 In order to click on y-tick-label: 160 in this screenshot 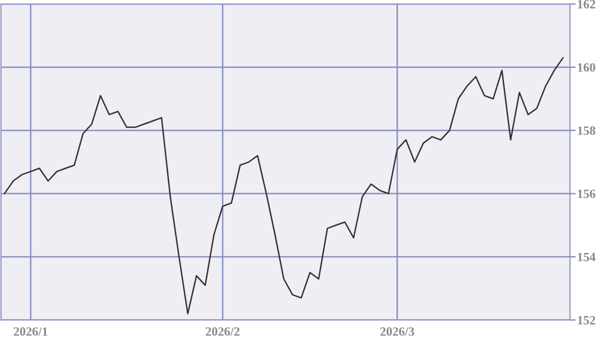, I will do `click(587, 67)`.